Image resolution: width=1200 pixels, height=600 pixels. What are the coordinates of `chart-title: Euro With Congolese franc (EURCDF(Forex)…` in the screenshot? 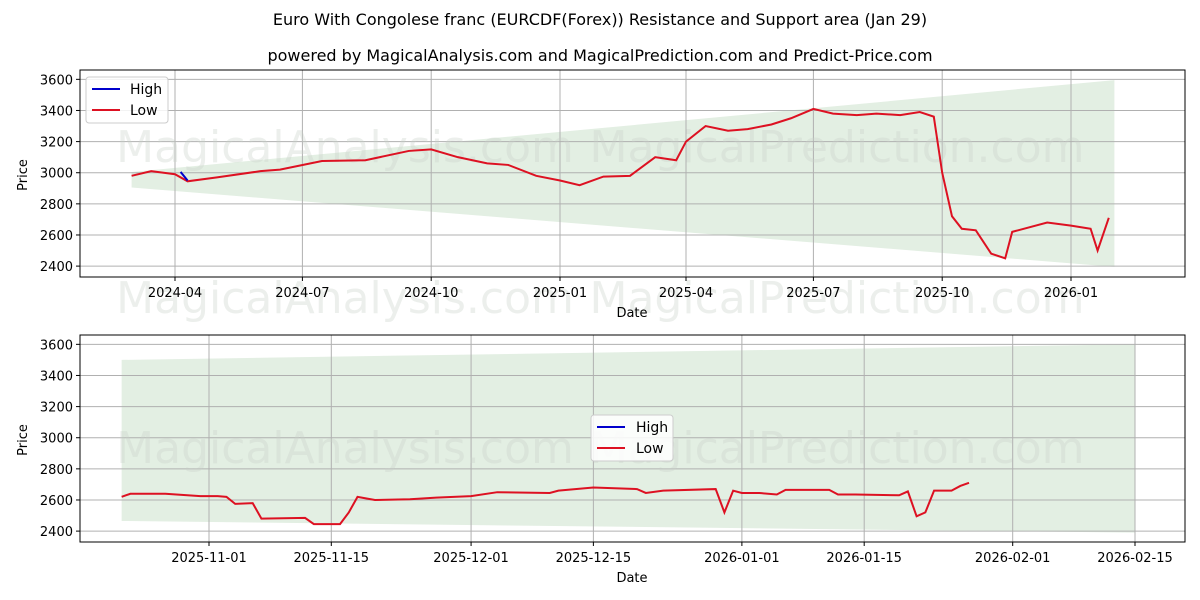 It's located at (600, 19).